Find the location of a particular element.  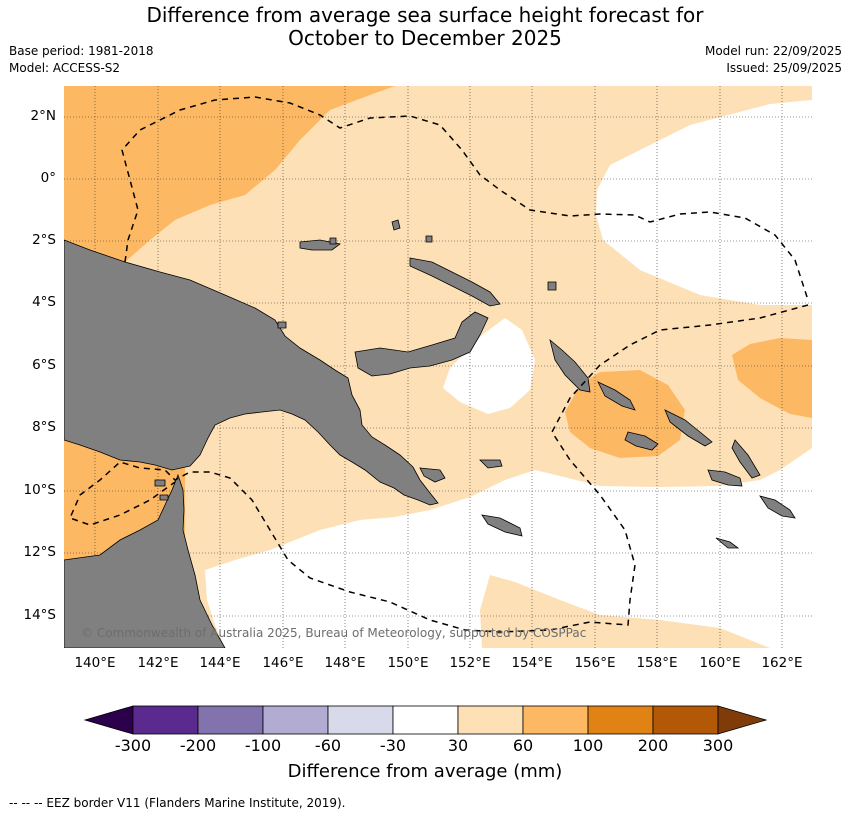

lat-label-6s: 6°S is located at coordinates (44, 365).